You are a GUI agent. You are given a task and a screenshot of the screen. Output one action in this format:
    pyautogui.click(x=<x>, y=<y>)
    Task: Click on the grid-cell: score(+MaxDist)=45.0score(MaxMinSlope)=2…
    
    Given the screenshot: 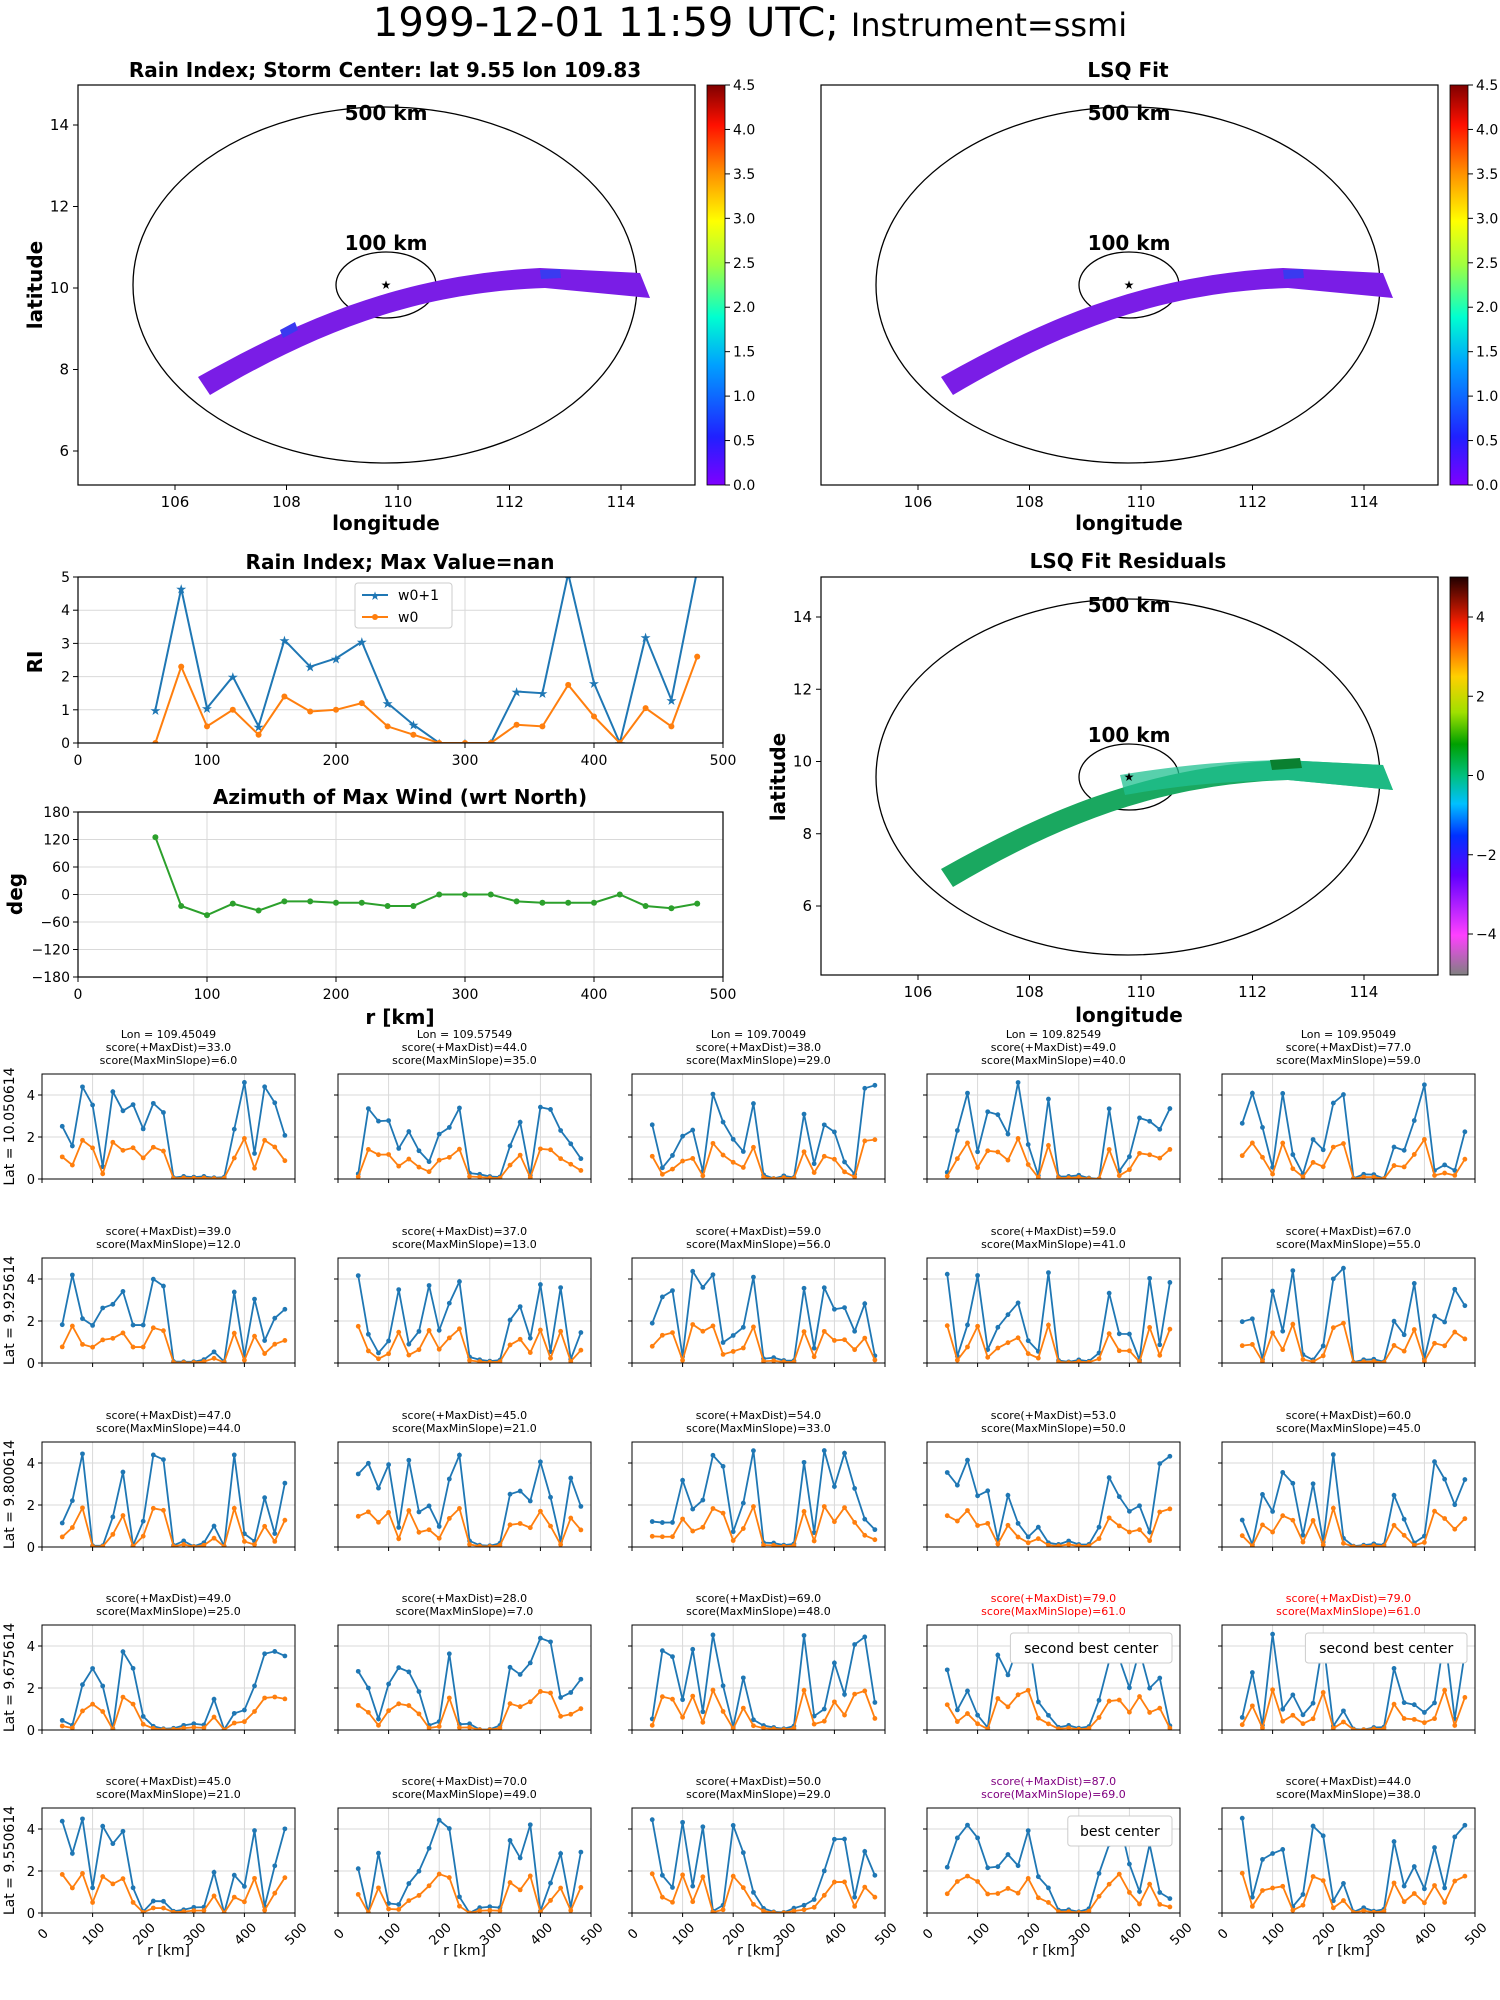 What is the action you would take?
    pyautogui.click(x=156, y=1867)
    